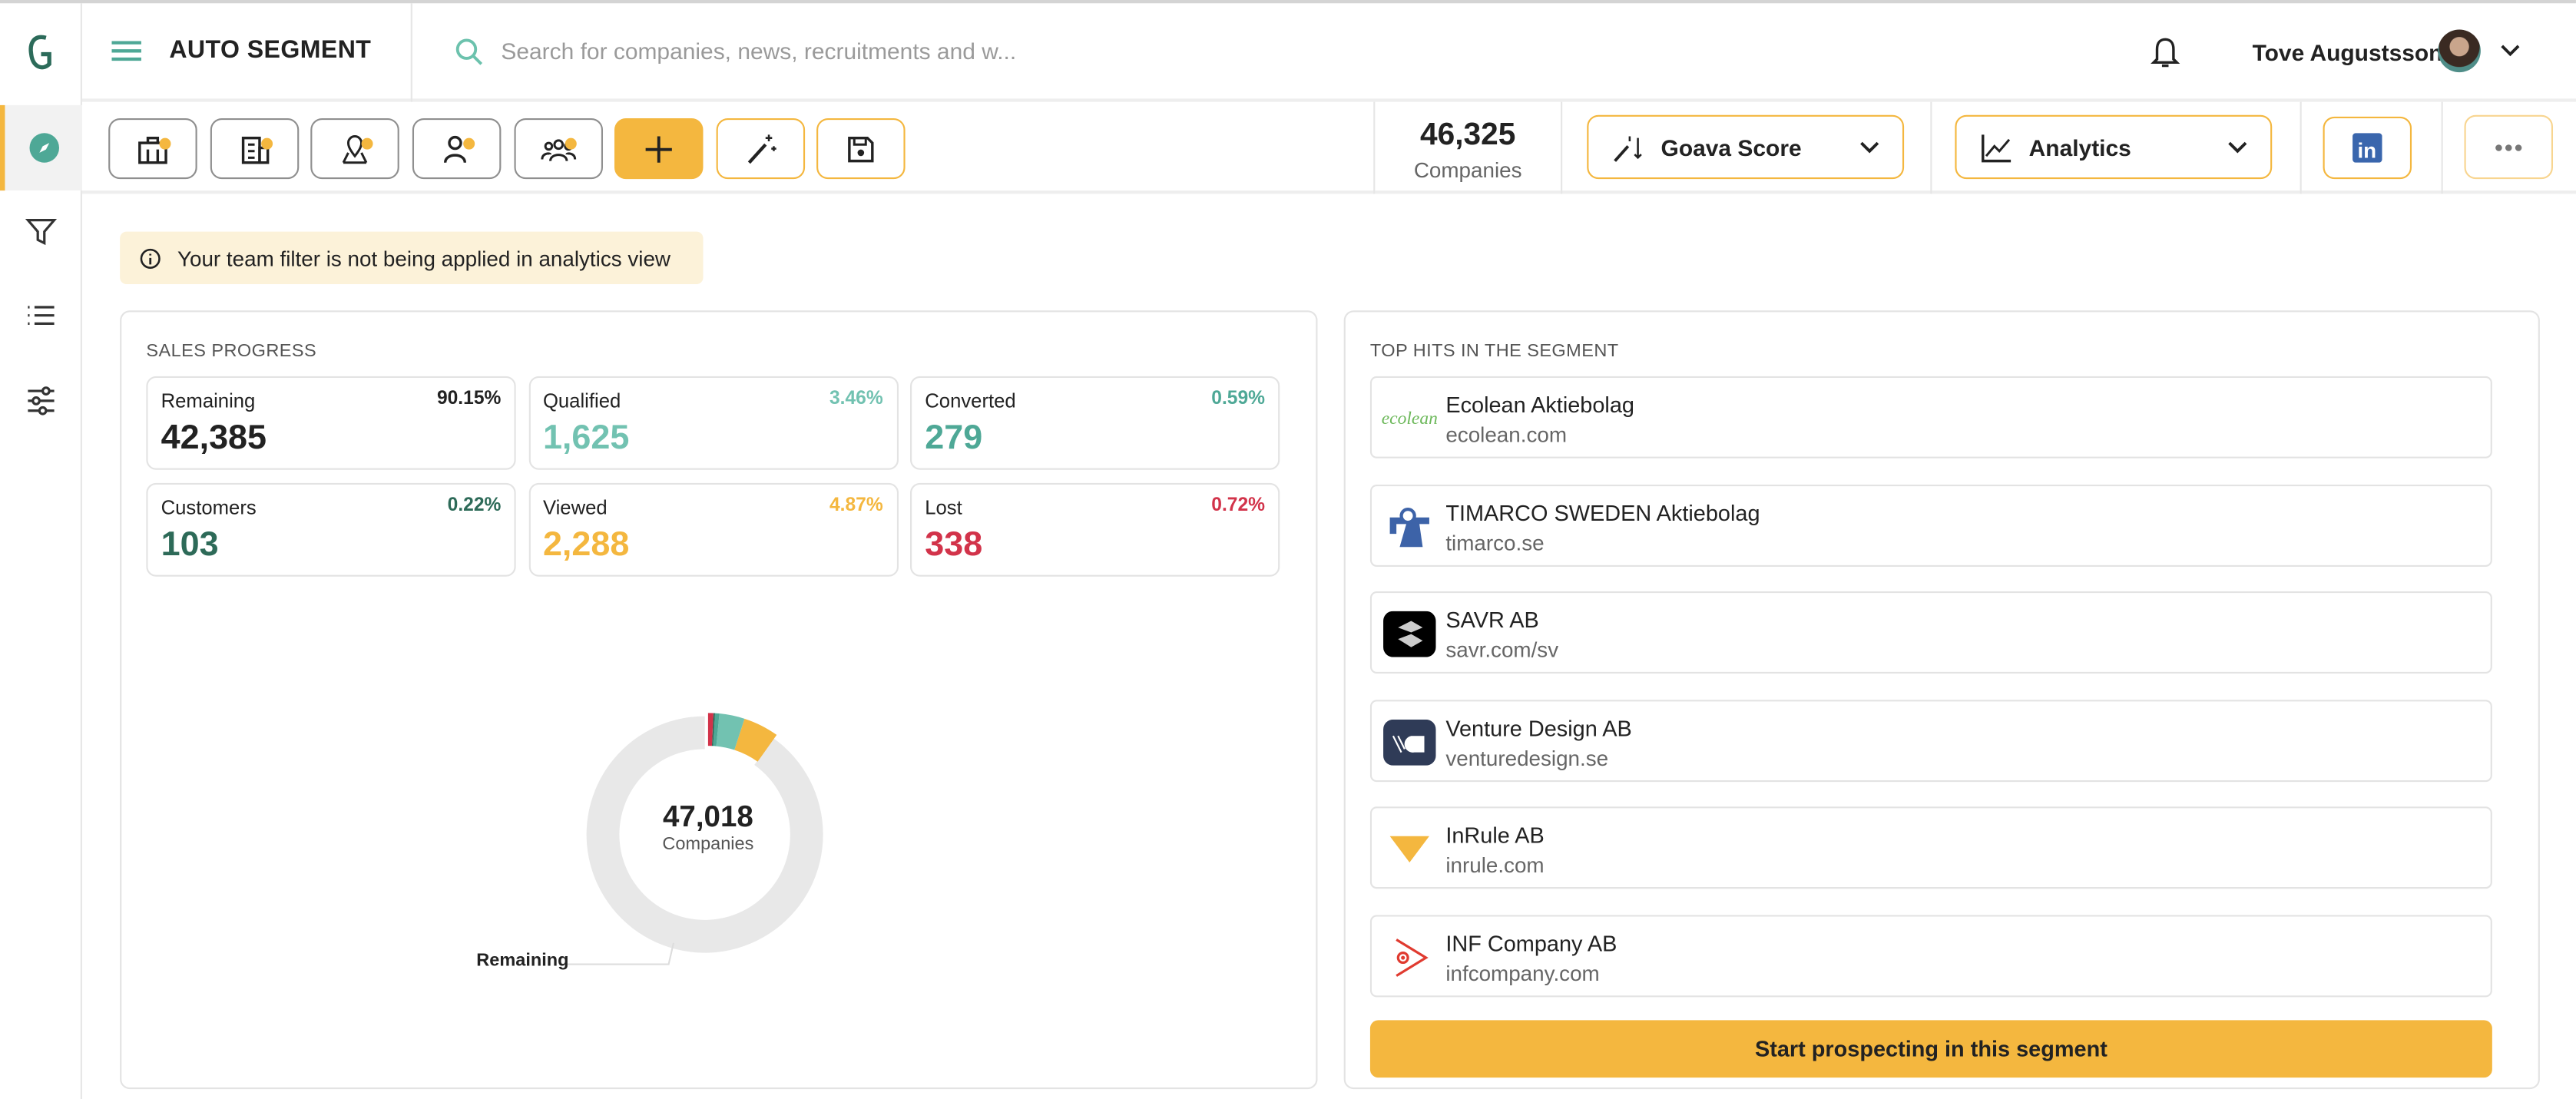 The width and height of the screenshot is (2576, 1099). I want to click on stat-percent: 0.59%, so click(1238, 399).